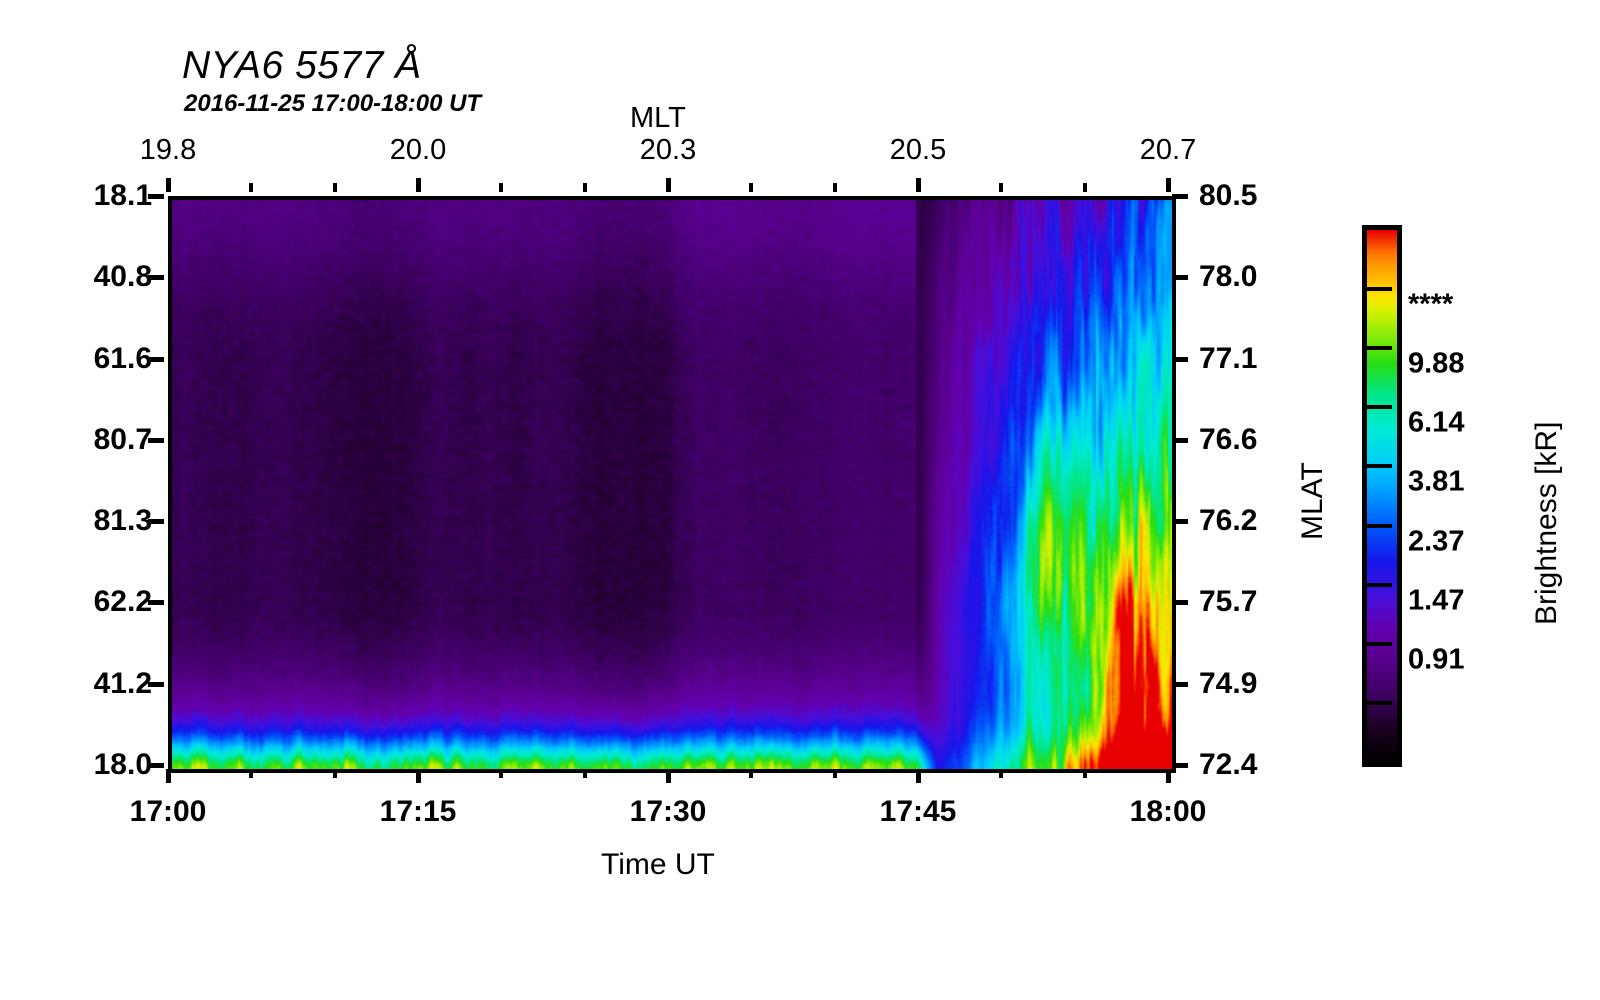  Describe the element at coordinates (1228, 602) in the screenshot. I see `mlat-tick-label: 75.7` at that location.